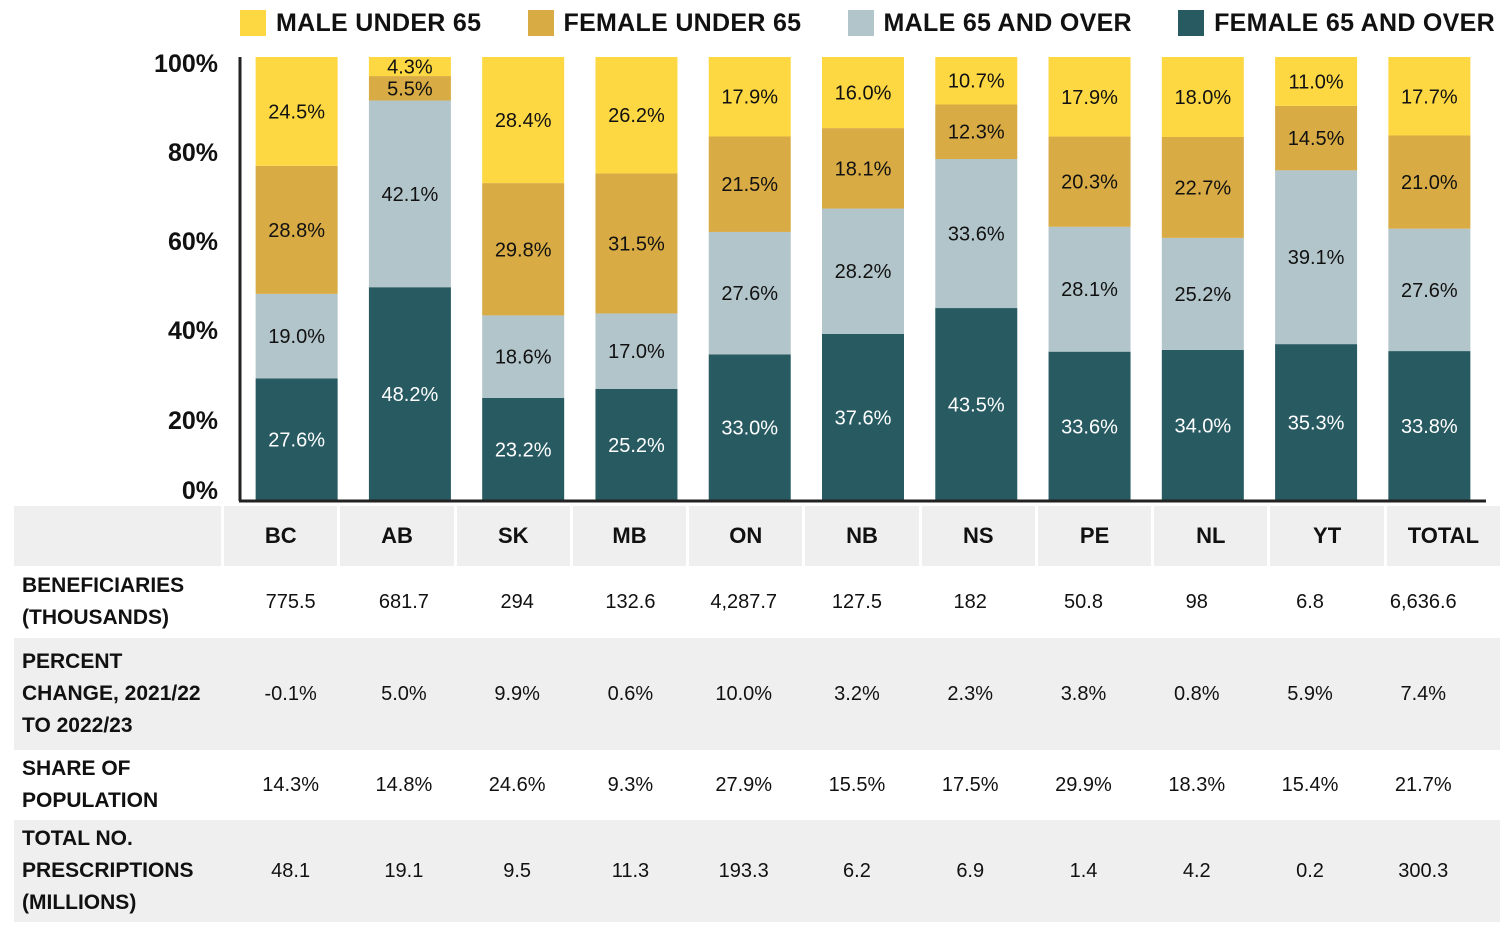  What do you see at coordinates (1196, 601) in the screenshot?
I see `table-cell: 98` at bounding box center [1196, 601].